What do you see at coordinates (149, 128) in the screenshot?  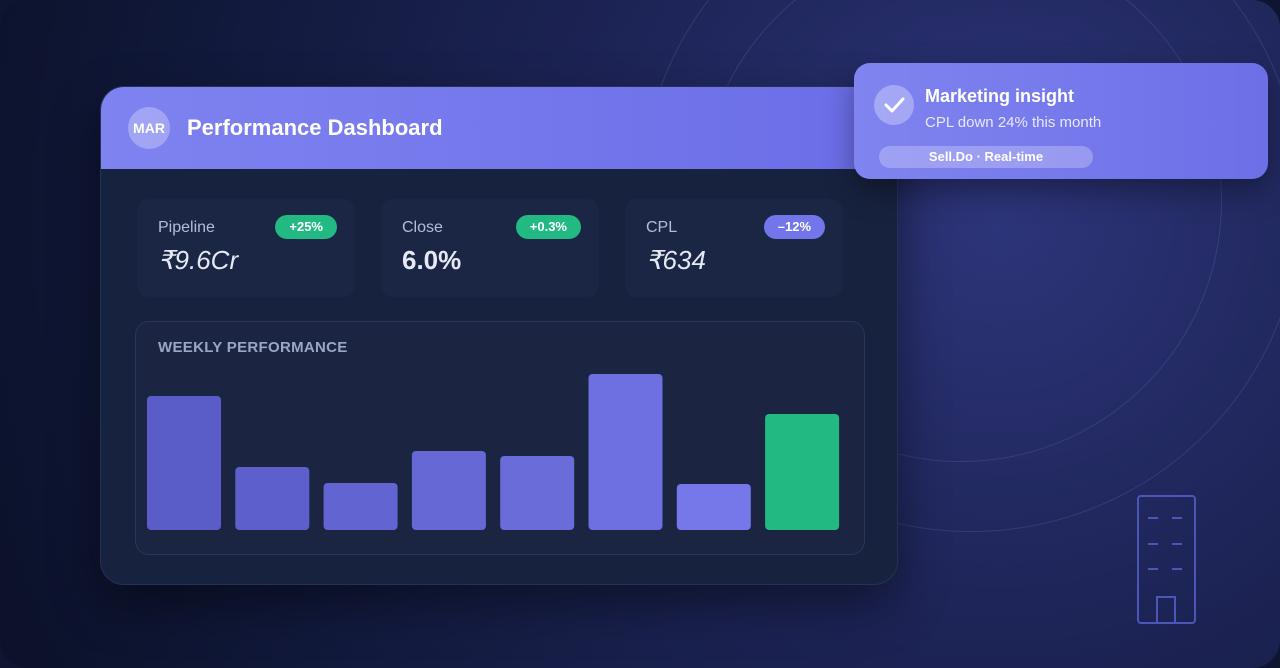 I see `avatar: MAR` at bounding box center [149, 128].